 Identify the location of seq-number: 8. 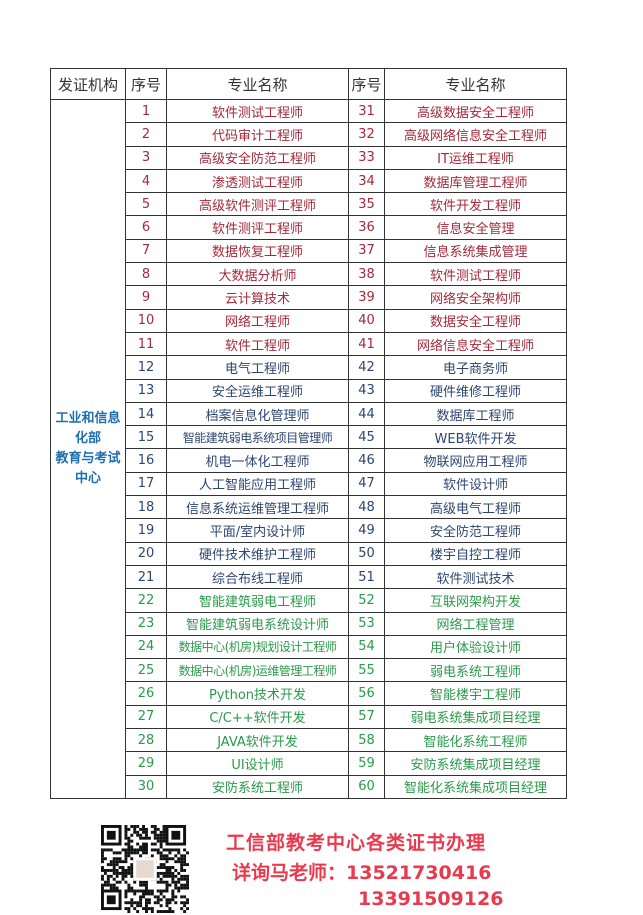
(146, 274).